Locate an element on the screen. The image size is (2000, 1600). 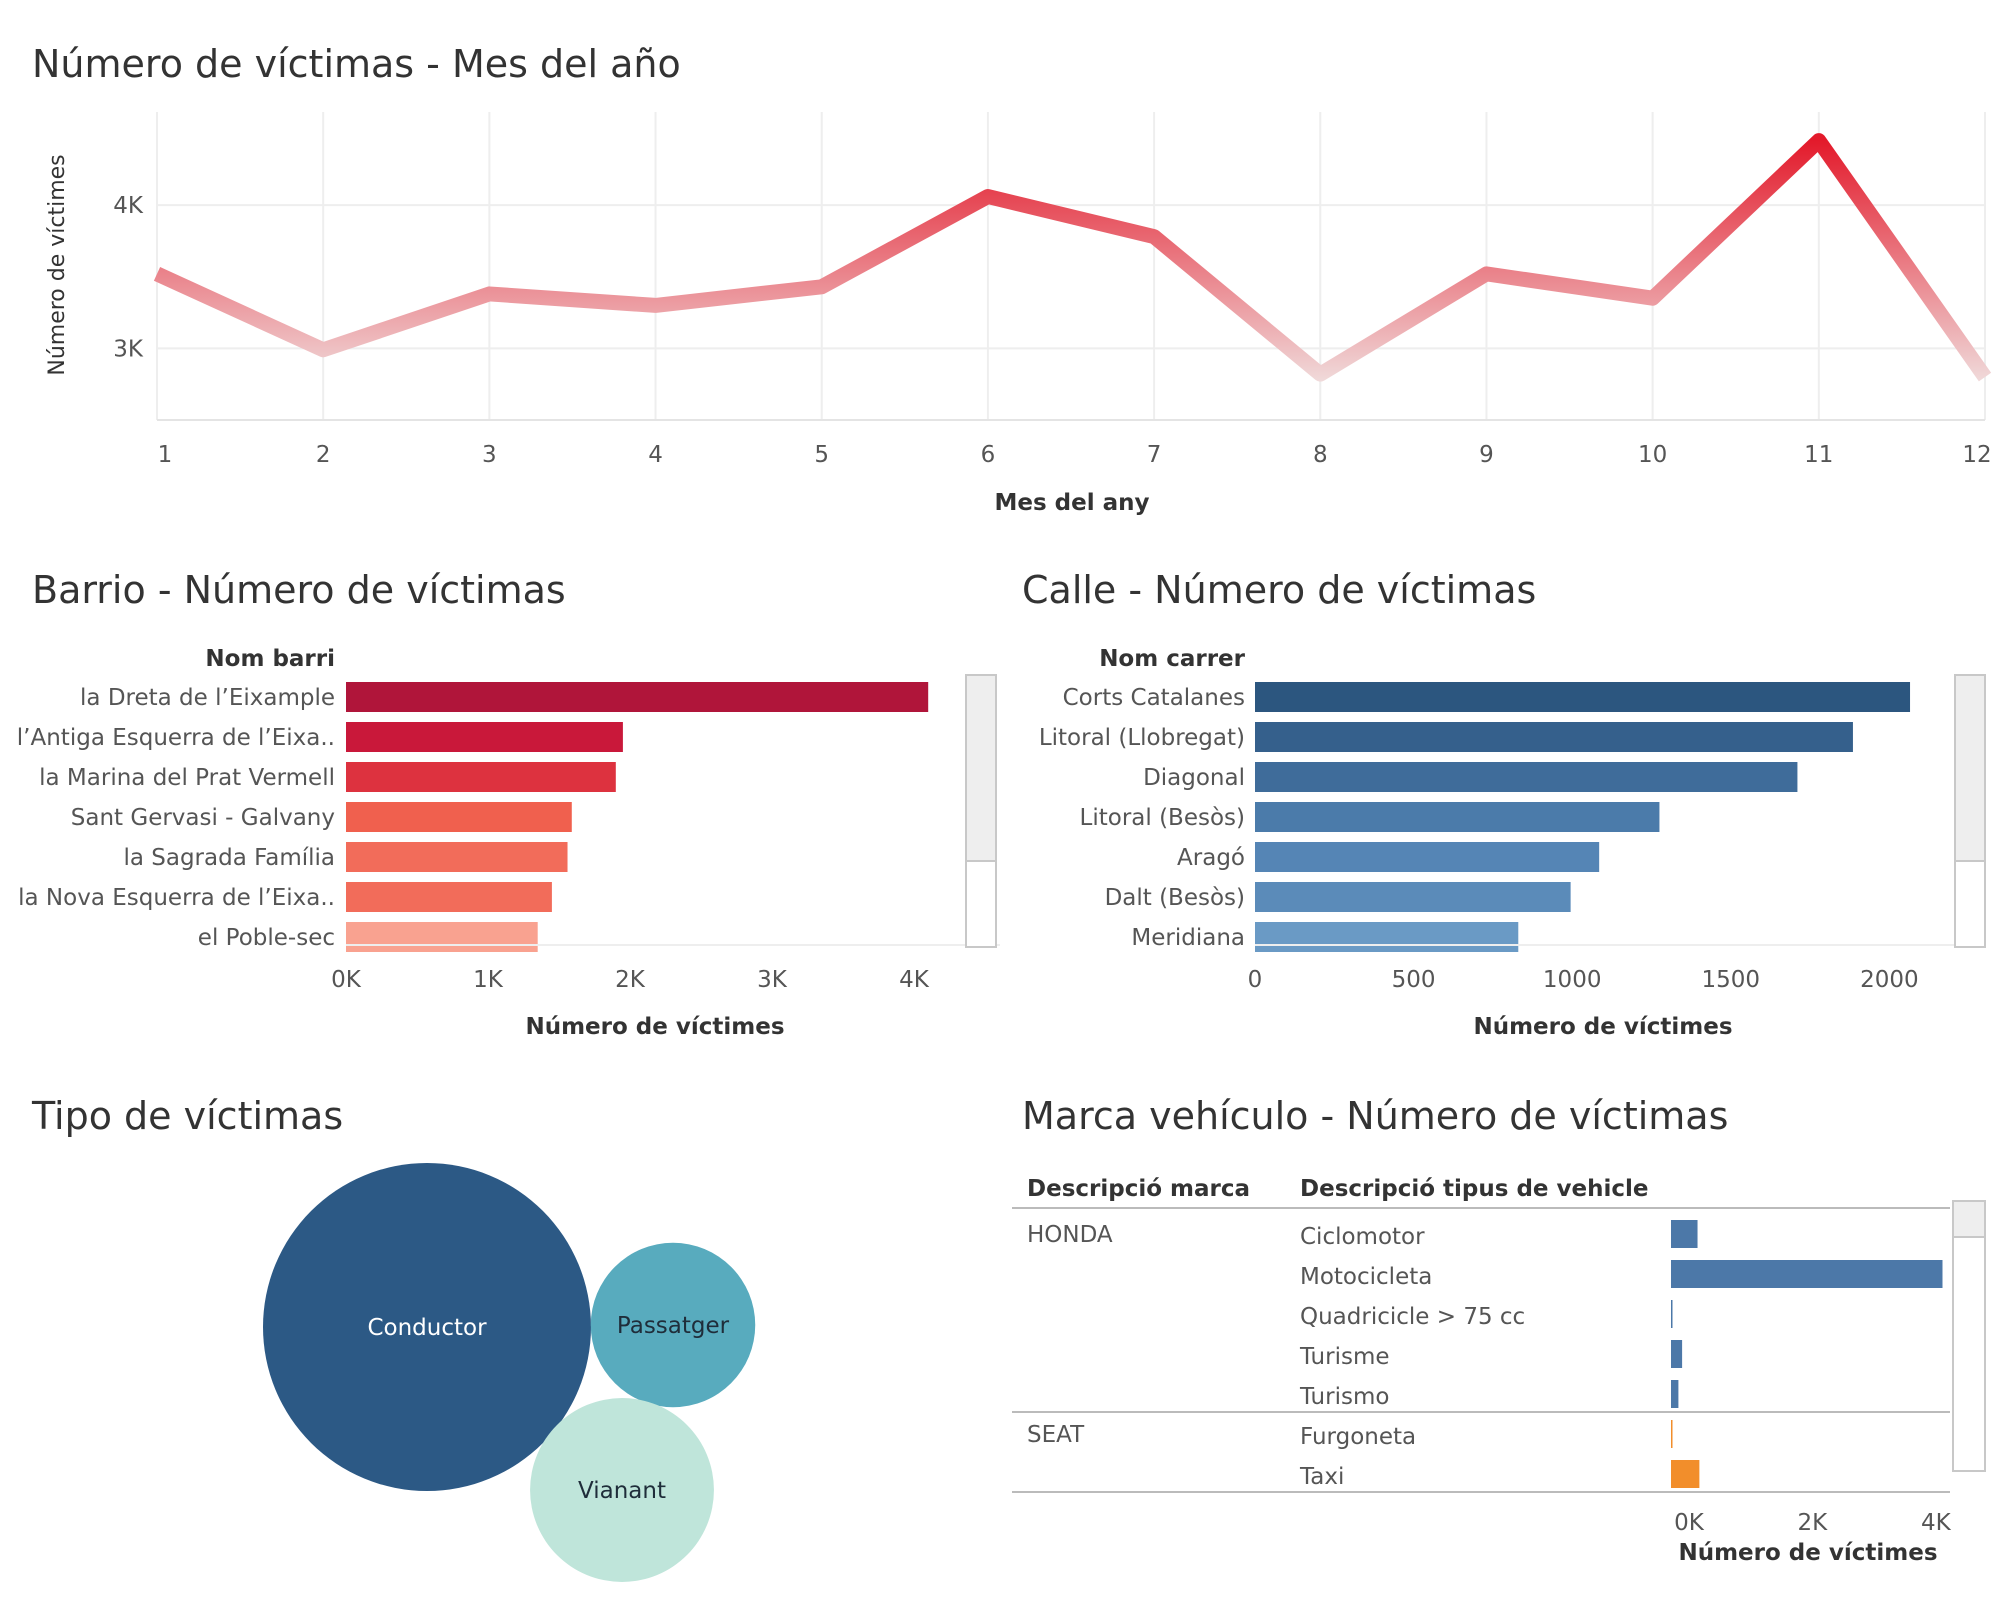
monthly-x-tick-label: 4 is located at coordinates (655, 455).